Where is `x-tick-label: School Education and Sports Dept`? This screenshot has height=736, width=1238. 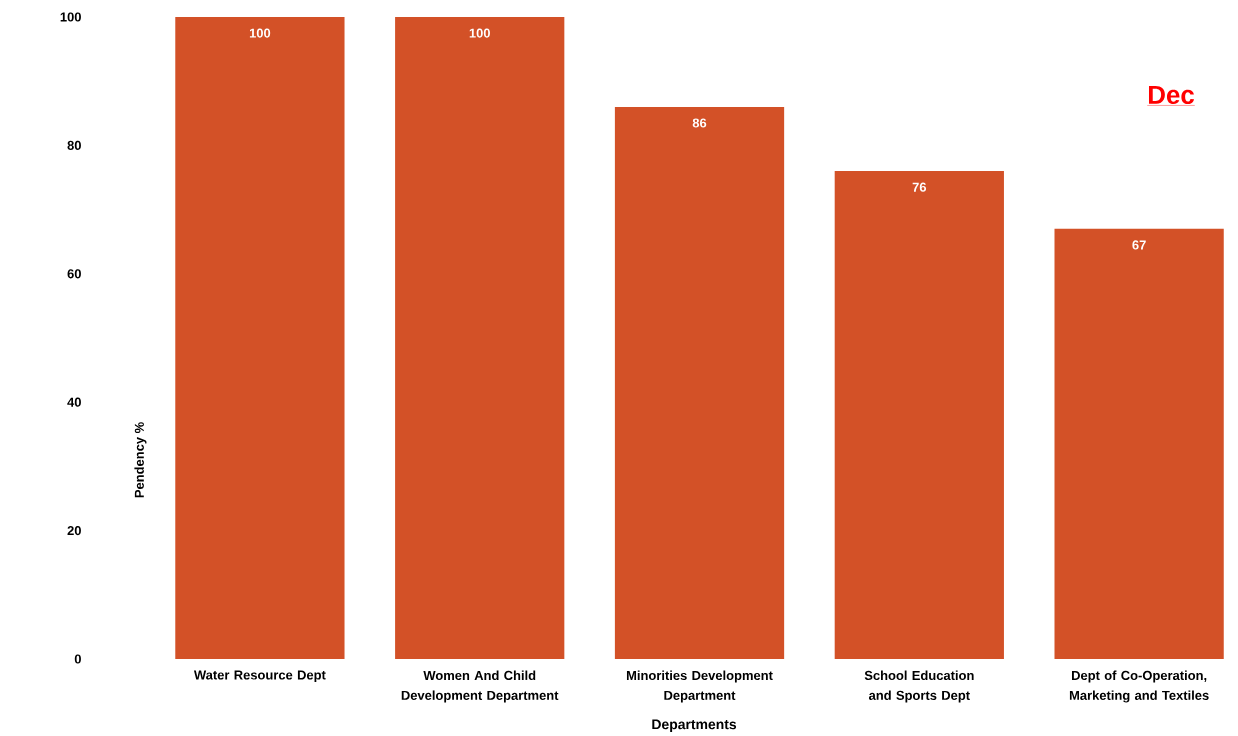
x-tick-label: School Education and Sports Dept is located at coordinates (919, 686).